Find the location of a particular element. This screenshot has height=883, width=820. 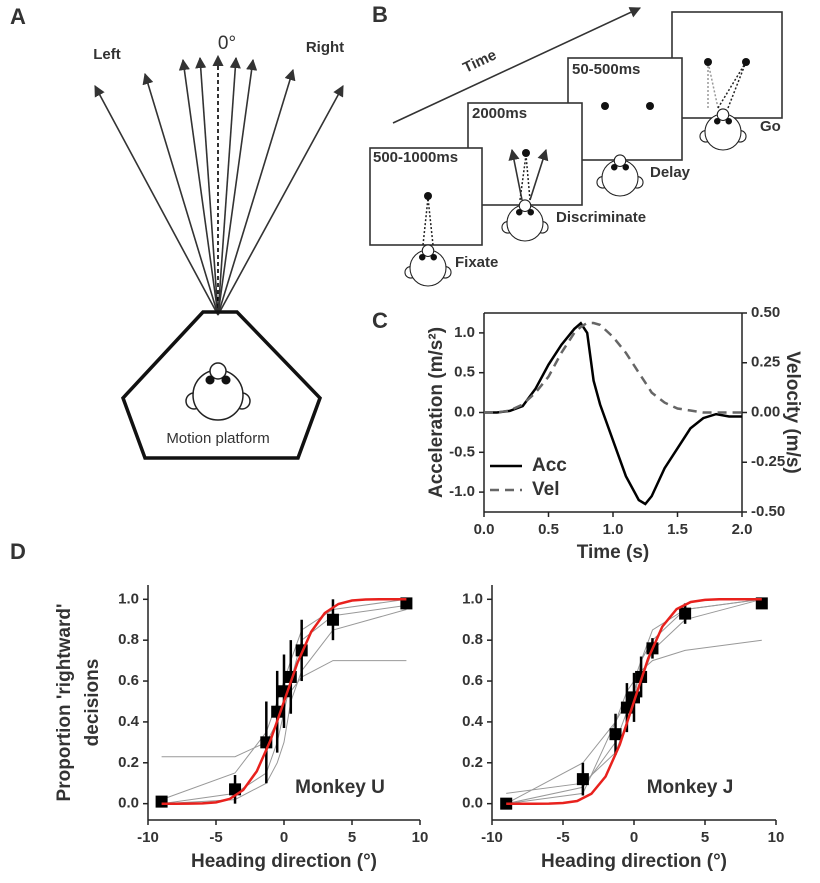

x-tick-label: 0.0 is located at coordinates (484, 529).